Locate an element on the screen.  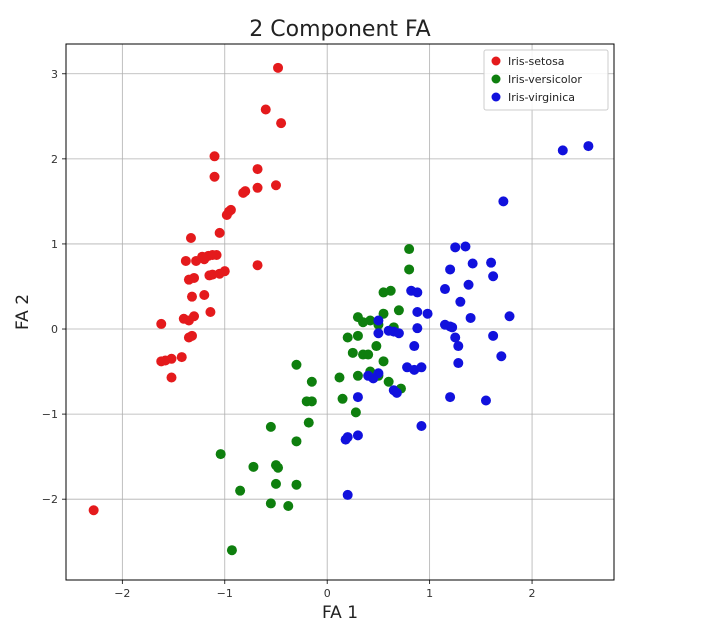
x-tick-label: −2 is located at coordinates (122, 593).